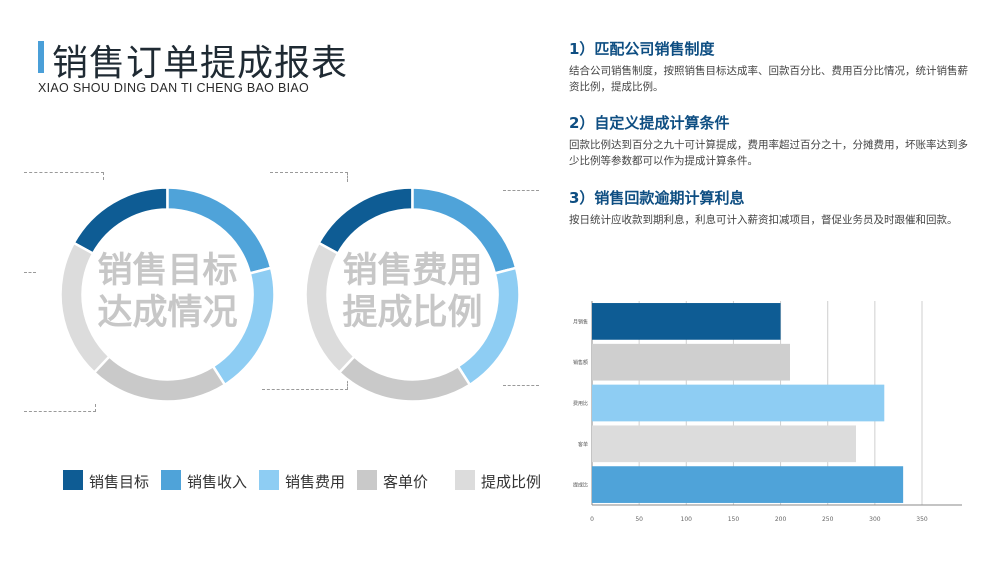 This screenshot has height=562, width=1000. Describe the element at coordinates (580, 485) in the screenshot. I see `y-tick-label: 提成比` at that location.